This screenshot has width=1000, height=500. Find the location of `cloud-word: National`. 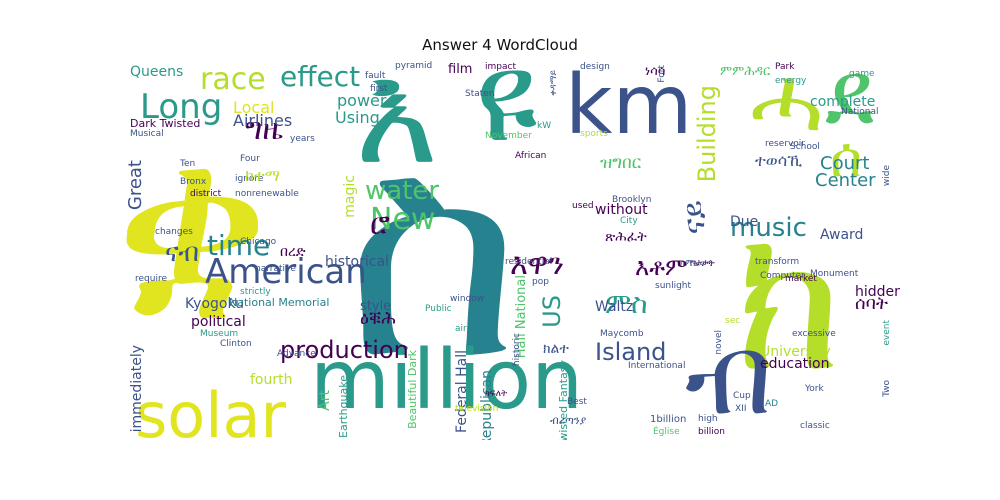

cloud-word: National is located at coordinates (860, 112).